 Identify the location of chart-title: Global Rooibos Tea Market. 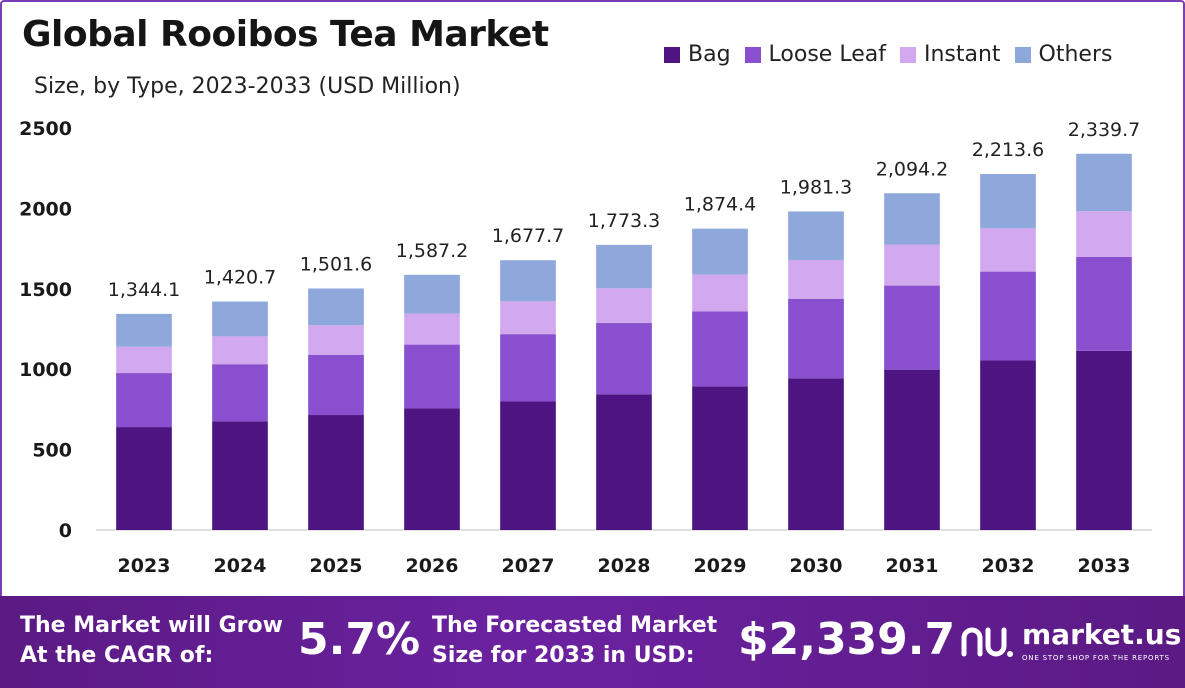
(285, 34).